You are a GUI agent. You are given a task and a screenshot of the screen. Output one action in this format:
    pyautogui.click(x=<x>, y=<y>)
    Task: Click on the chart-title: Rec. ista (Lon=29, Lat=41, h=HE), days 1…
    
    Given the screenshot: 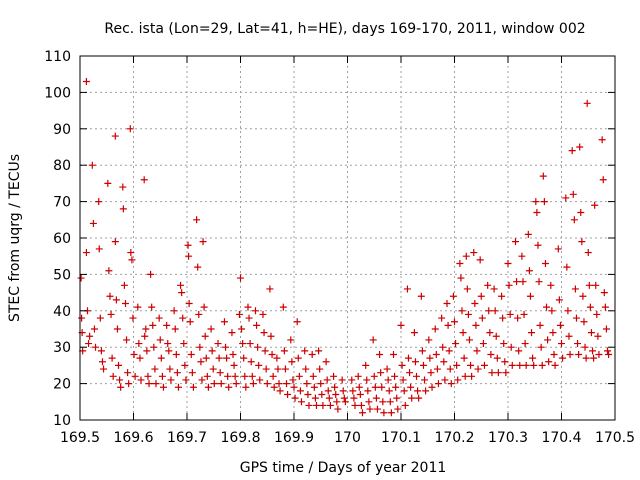 What is the action you would take?
    pyautogui.click(x=344, y=29)
    